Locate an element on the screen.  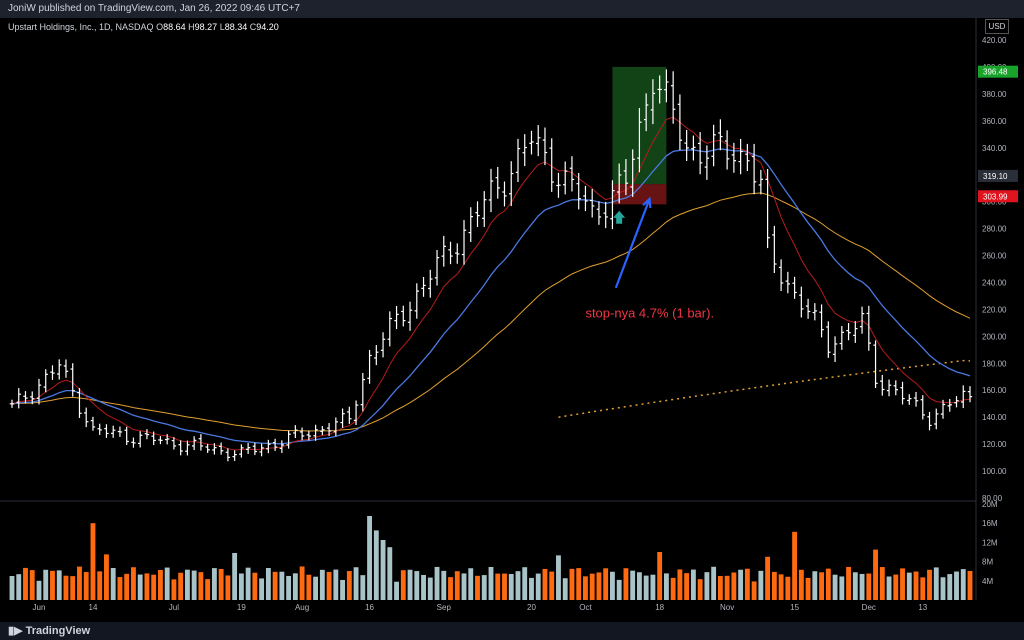
legend-low: 88.34 is located at coordinates (236, 27).